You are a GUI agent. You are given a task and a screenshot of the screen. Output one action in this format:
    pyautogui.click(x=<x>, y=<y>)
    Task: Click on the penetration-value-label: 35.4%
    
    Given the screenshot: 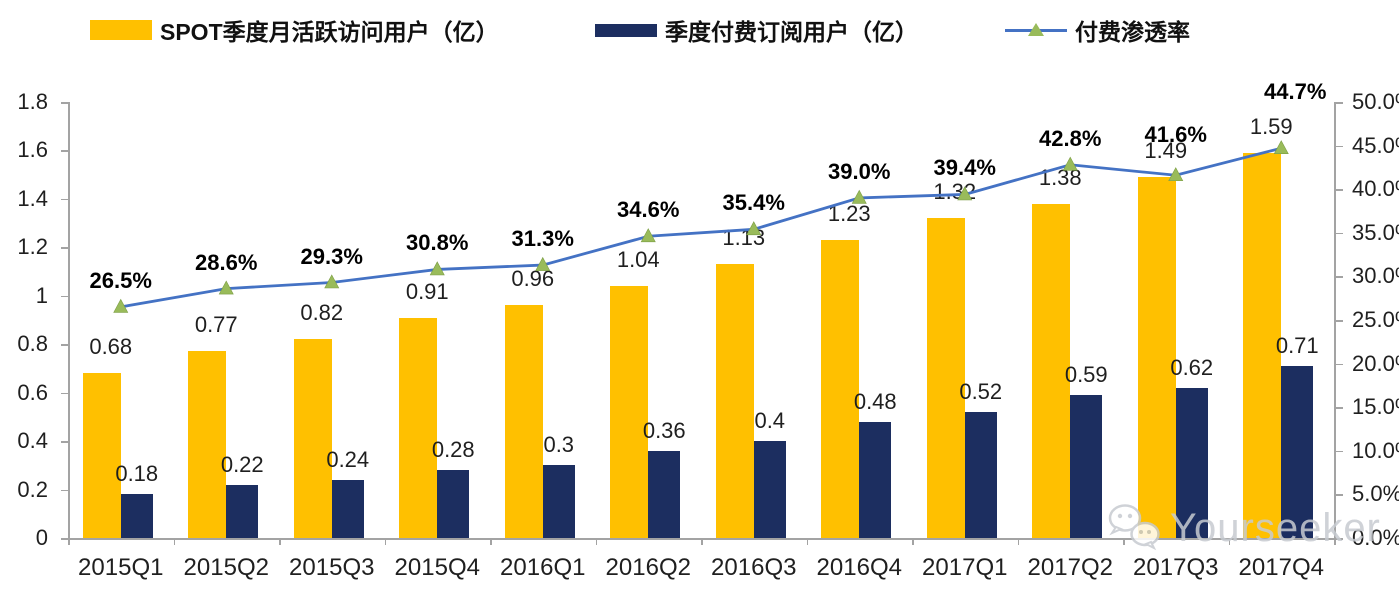 What is the action you would take?
    pyautogui.click(x=753, y=203)
    